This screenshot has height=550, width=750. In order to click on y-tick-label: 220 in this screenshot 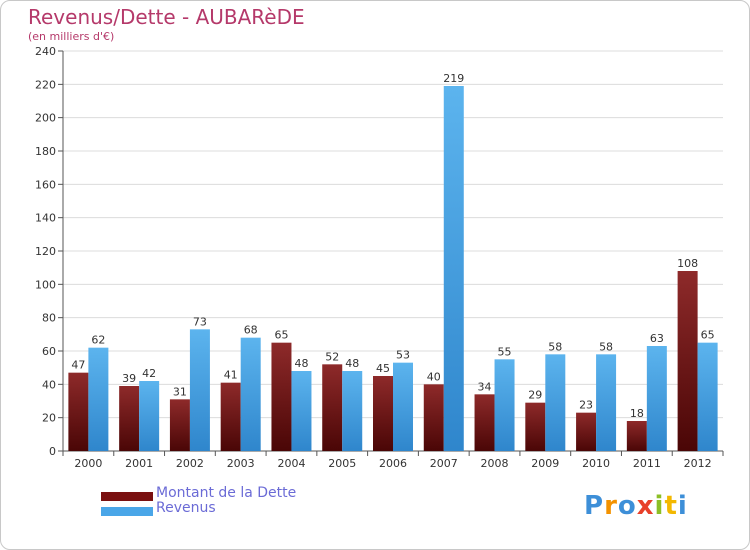, I will do `click(45, 84)`.